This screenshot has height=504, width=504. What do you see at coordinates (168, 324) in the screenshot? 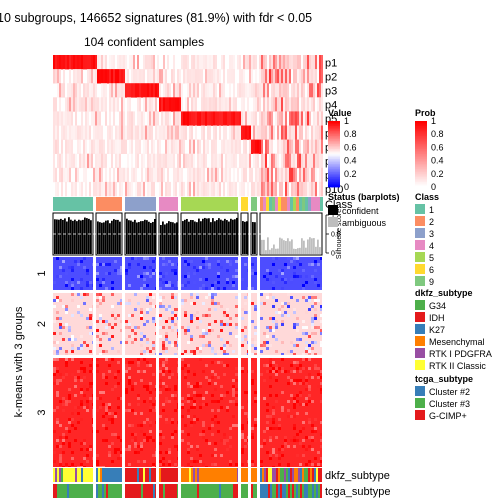
I see `heatmap-block` at bounding box center [168, 324].